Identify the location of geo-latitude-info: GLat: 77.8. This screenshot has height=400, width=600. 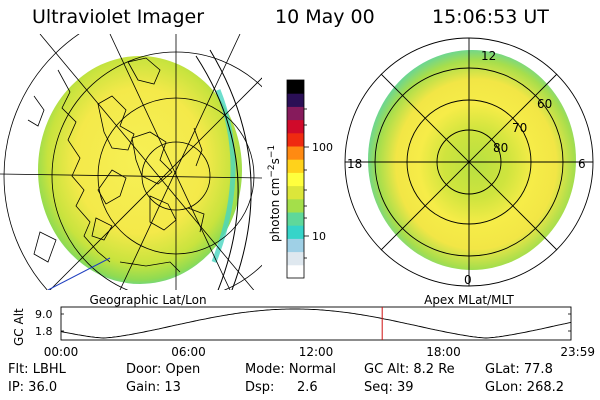
(519, 369).